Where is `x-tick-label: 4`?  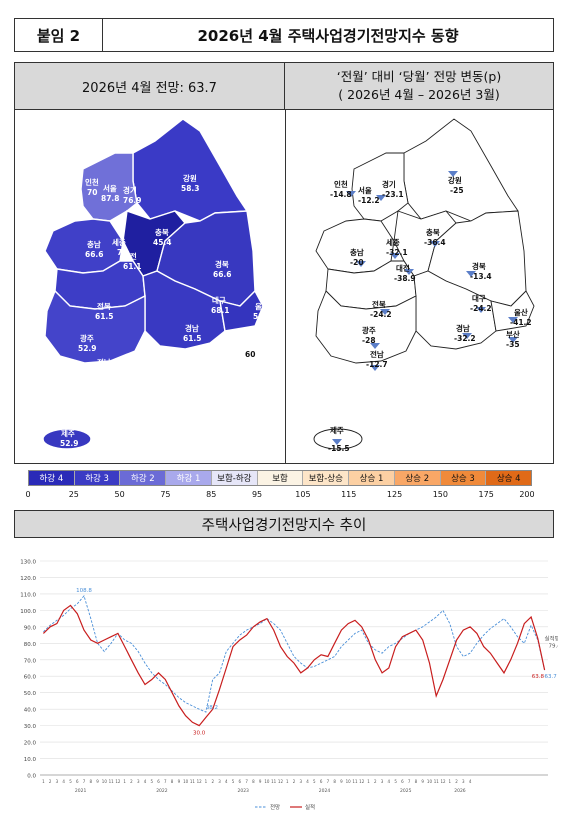
x-tick-label: 4 is located at coordinates (63, 781).